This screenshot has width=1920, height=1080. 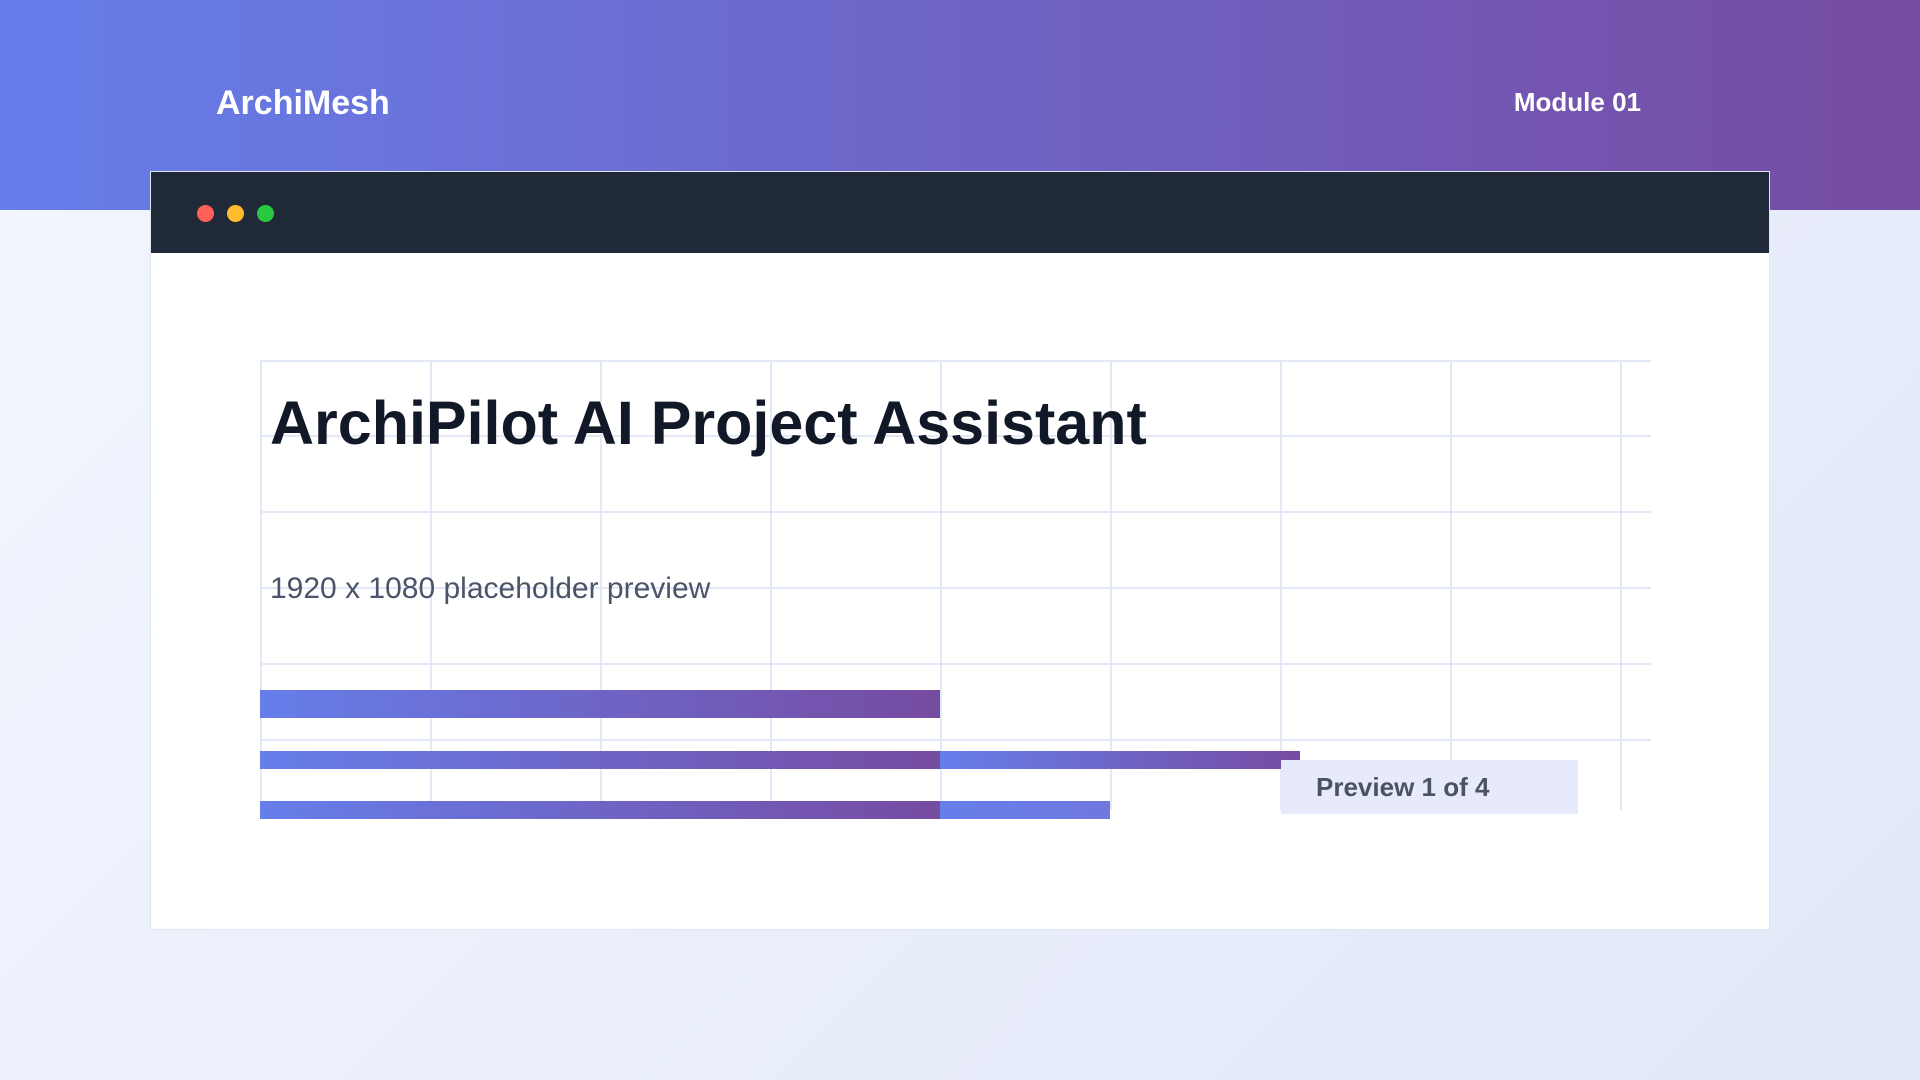 What do you see at coordinates (235, 213) in the screenshot?
I see `window-minimize-button` at bounding box center [235, 213].